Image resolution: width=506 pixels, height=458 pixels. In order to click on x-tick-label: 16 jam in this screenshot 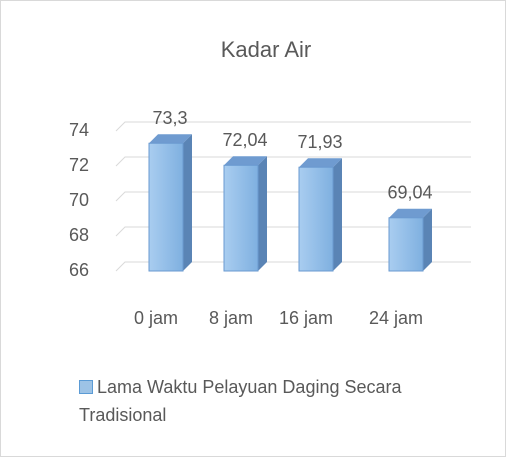, I will do `click(306, 318)`.